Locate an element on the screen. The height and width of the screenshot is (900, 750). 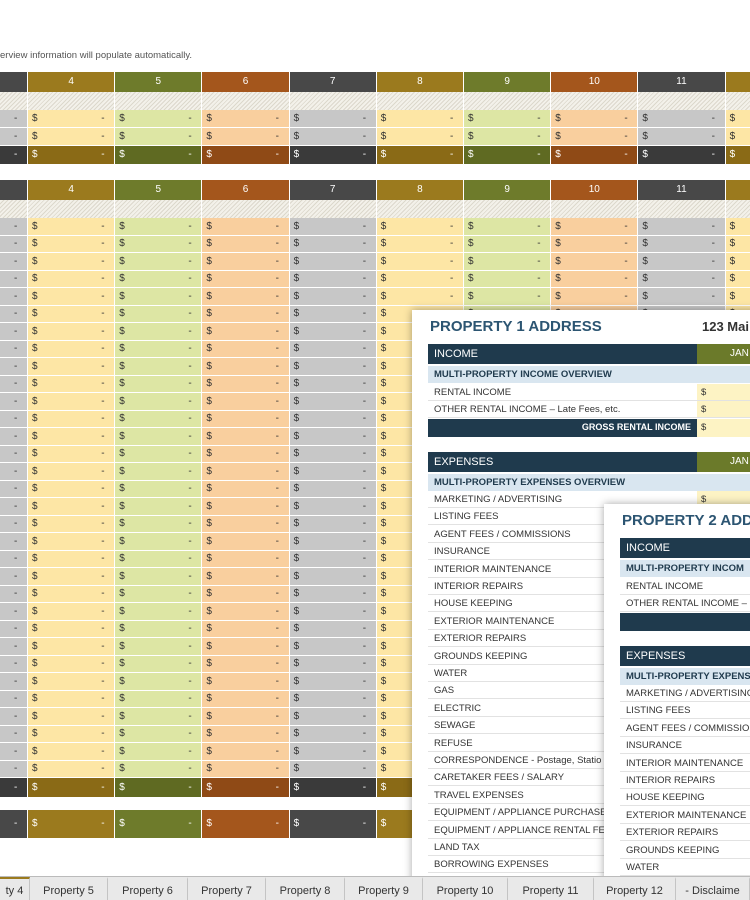
sheet-tab-label: Property 9 is located at coordinates (383, 891).